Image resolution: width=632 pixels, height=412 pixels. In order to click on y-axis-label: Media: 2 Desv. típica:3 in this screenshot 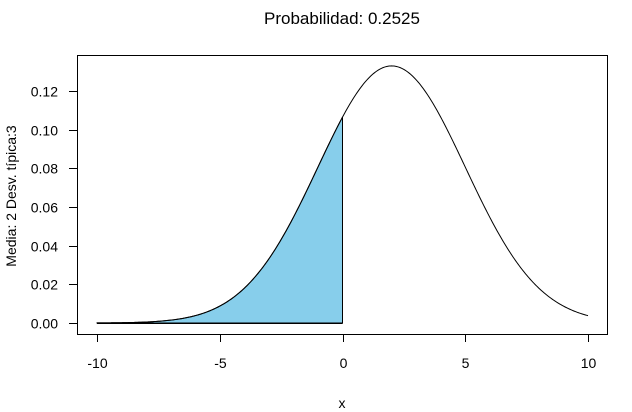, I will do `click(11, 196)`.